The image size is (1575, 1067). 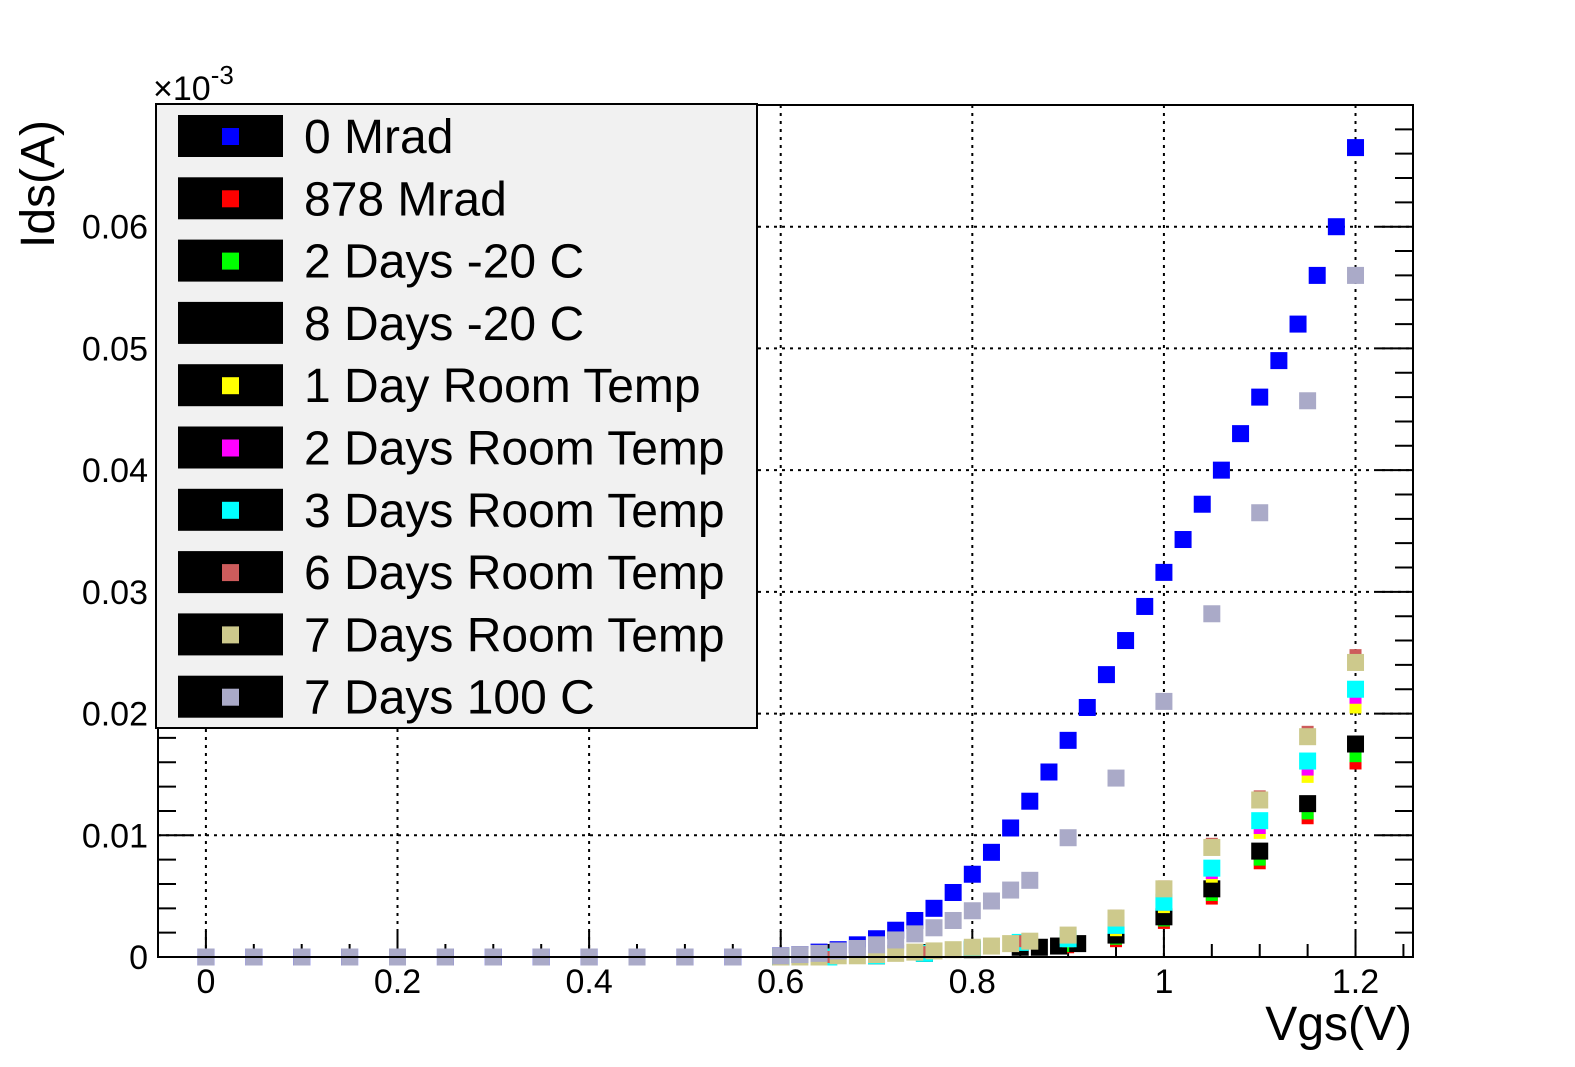 I want to click on legend-entry: 7 Days 100 C, so click(x=386, y=698).